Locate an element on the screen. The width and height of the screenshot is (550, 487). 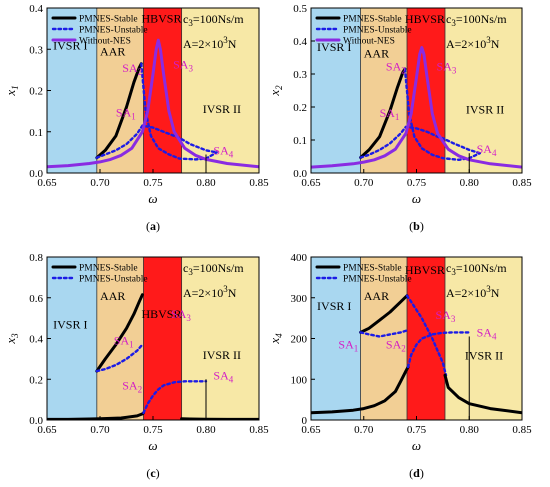
x-tick-label: 0.85 is located at coordinates (259, 183).